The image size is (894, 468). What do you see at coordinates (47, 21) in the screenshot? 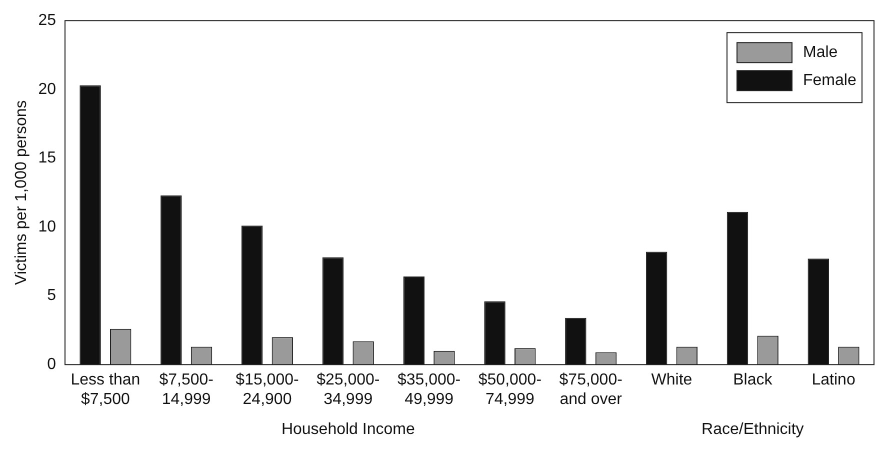
I see `y-tick-label: 25` at bounding box center [47, 21].